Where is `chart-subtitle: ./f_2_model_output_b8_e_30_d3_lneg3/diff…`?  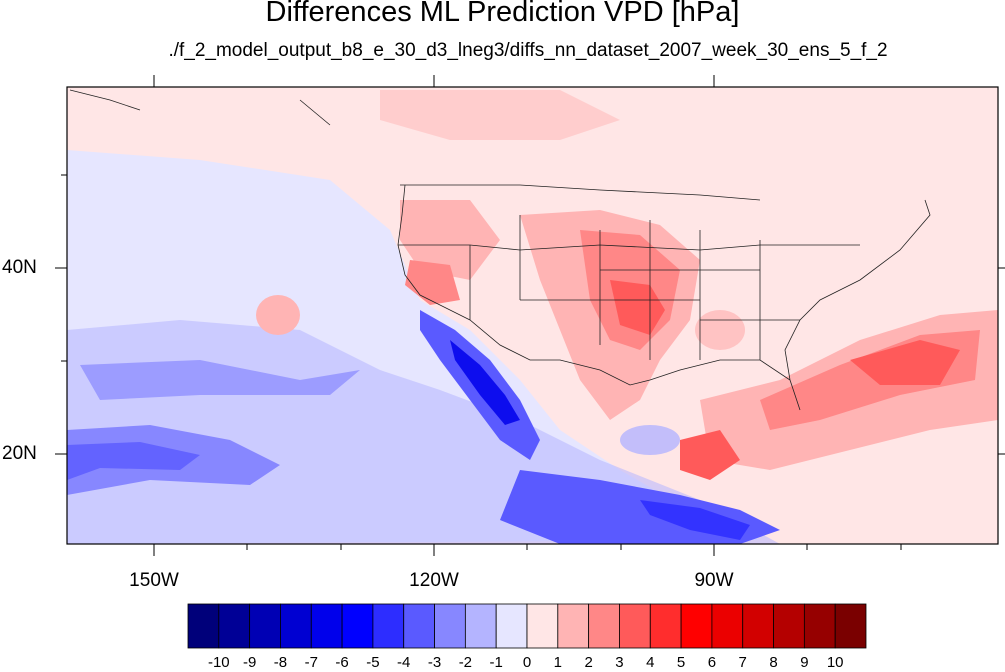
chart-subtitle: ./f_2_model_output_b8_e_30_d3_lneg3/diff… is located at coordinates (528, 50).